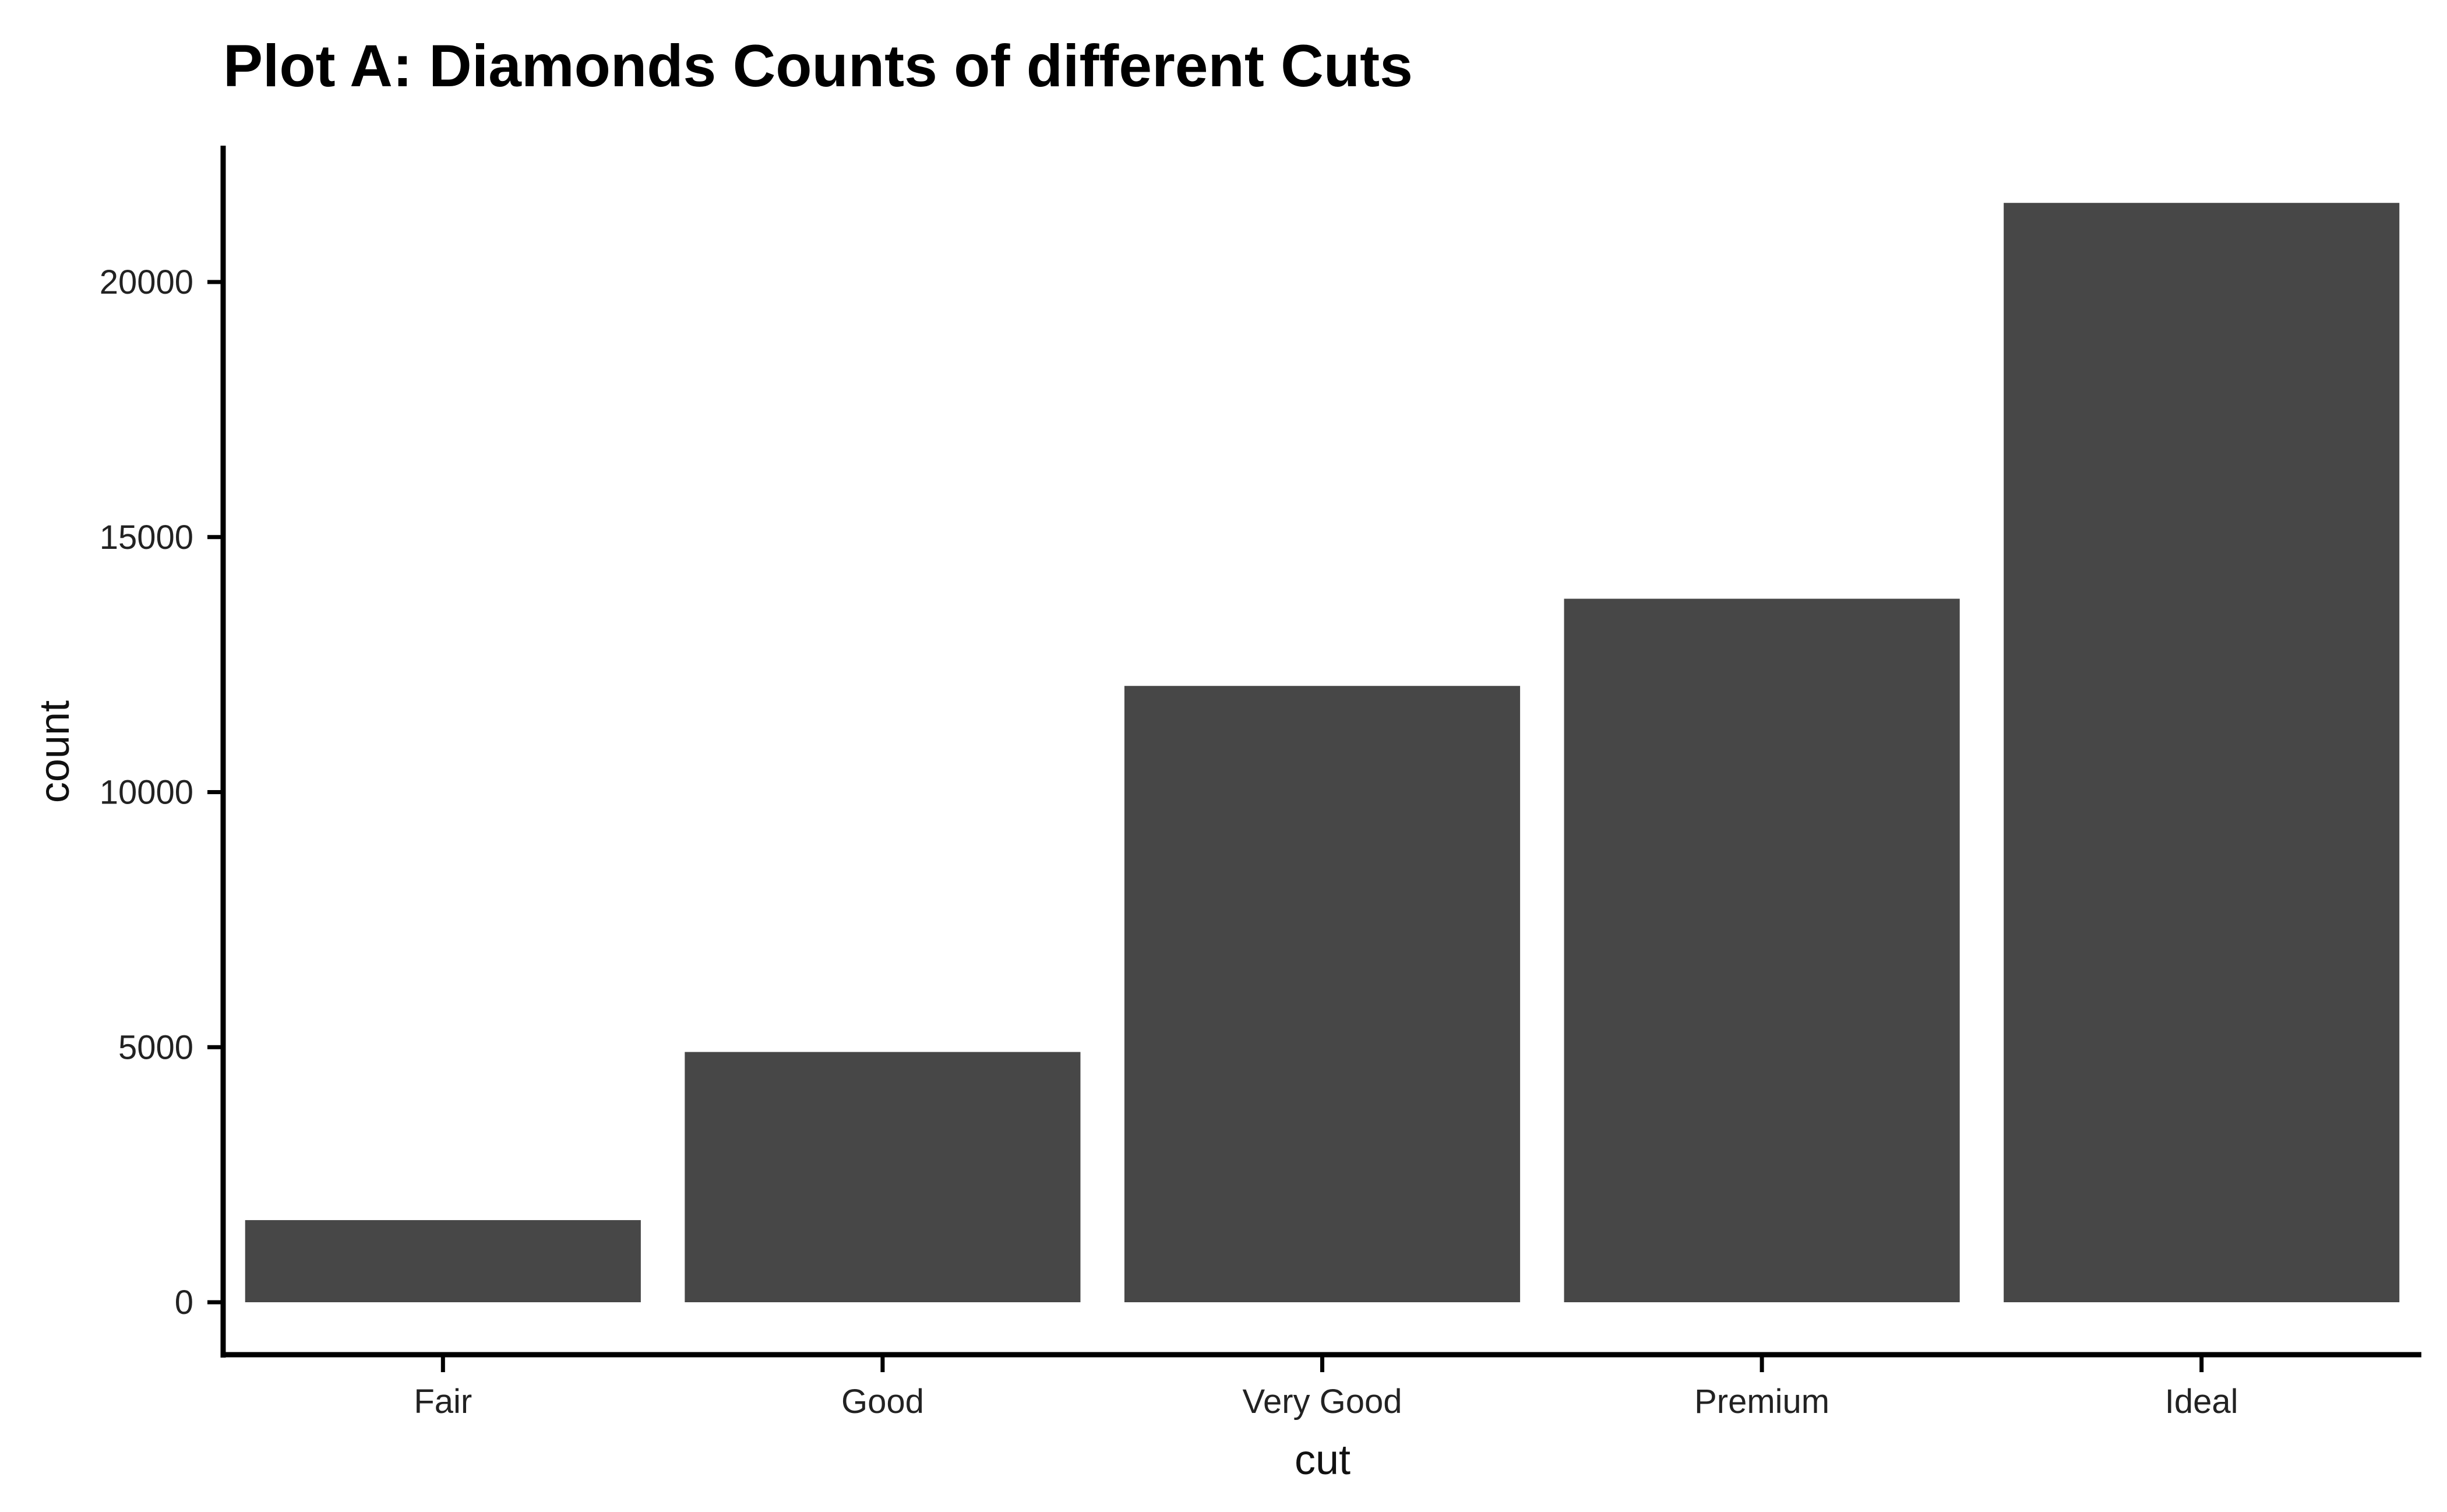 This screenshot has width=2447, height=1512. What do you see at coordinates (146, 537) in the screenshot?
I see `y-tick-label: 15000` at bounding box center [146, 537].